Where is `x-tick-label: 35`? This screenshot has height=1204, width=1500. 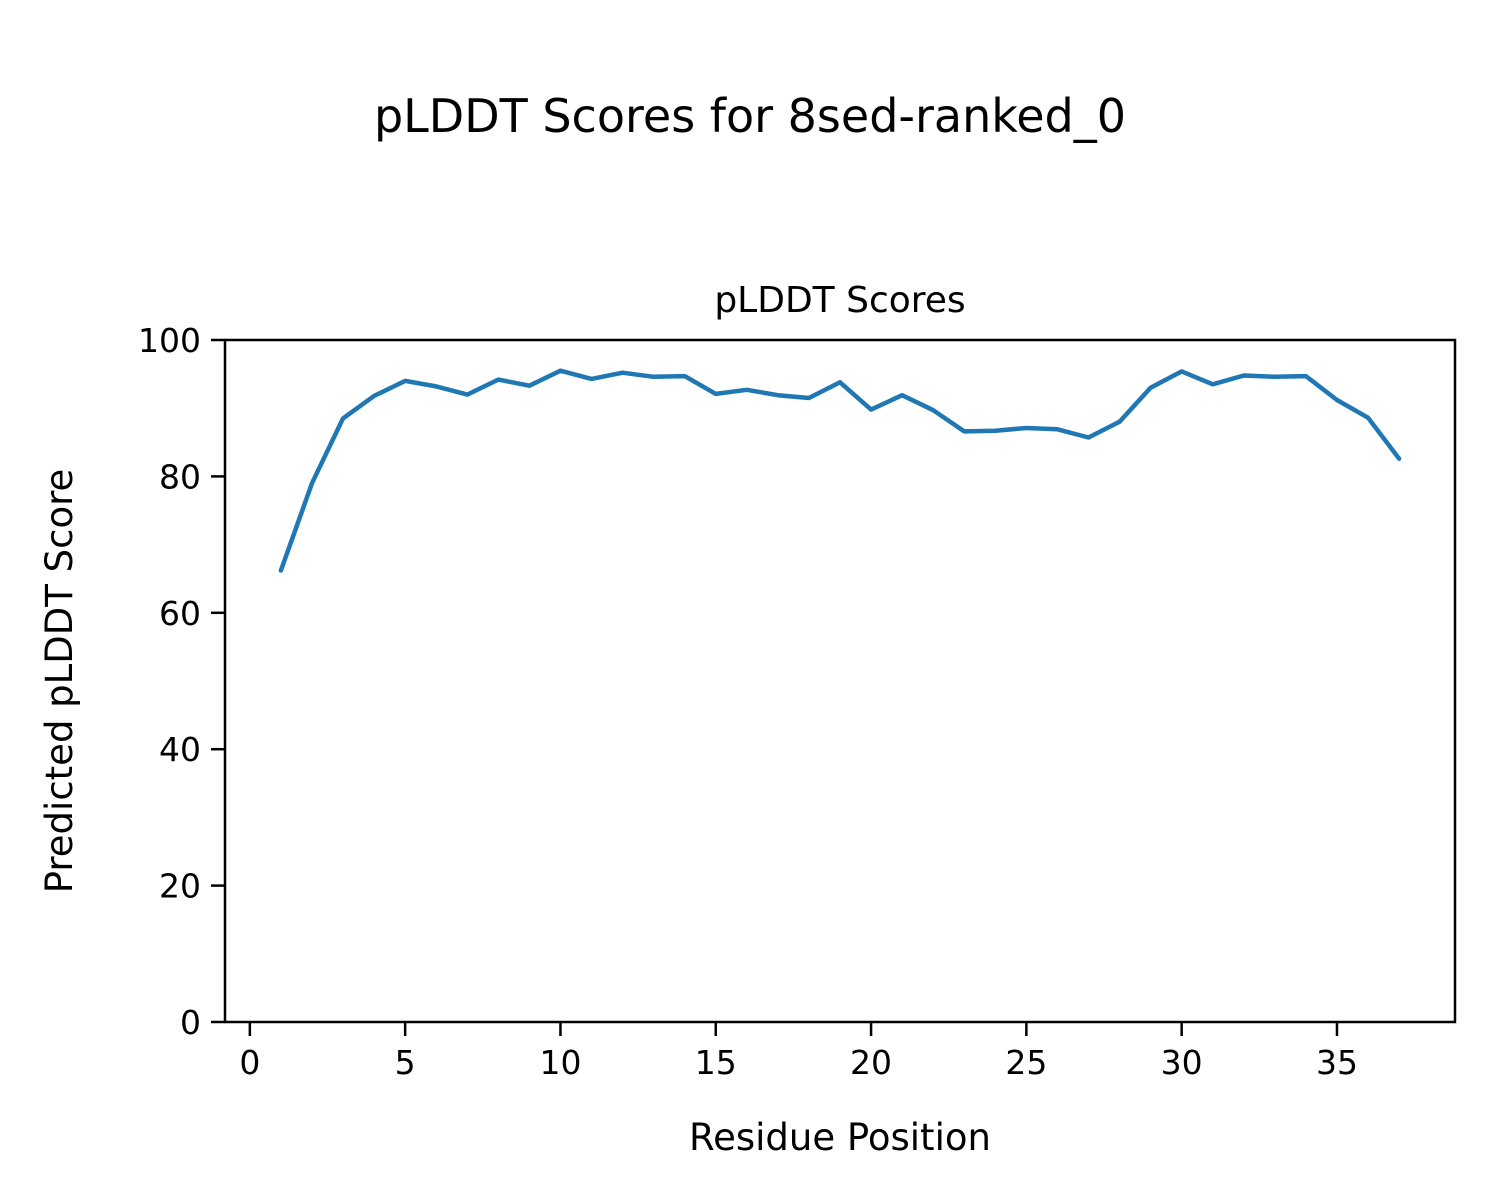 x-tick-label: 35 is located at coordinates (1337, 1062).